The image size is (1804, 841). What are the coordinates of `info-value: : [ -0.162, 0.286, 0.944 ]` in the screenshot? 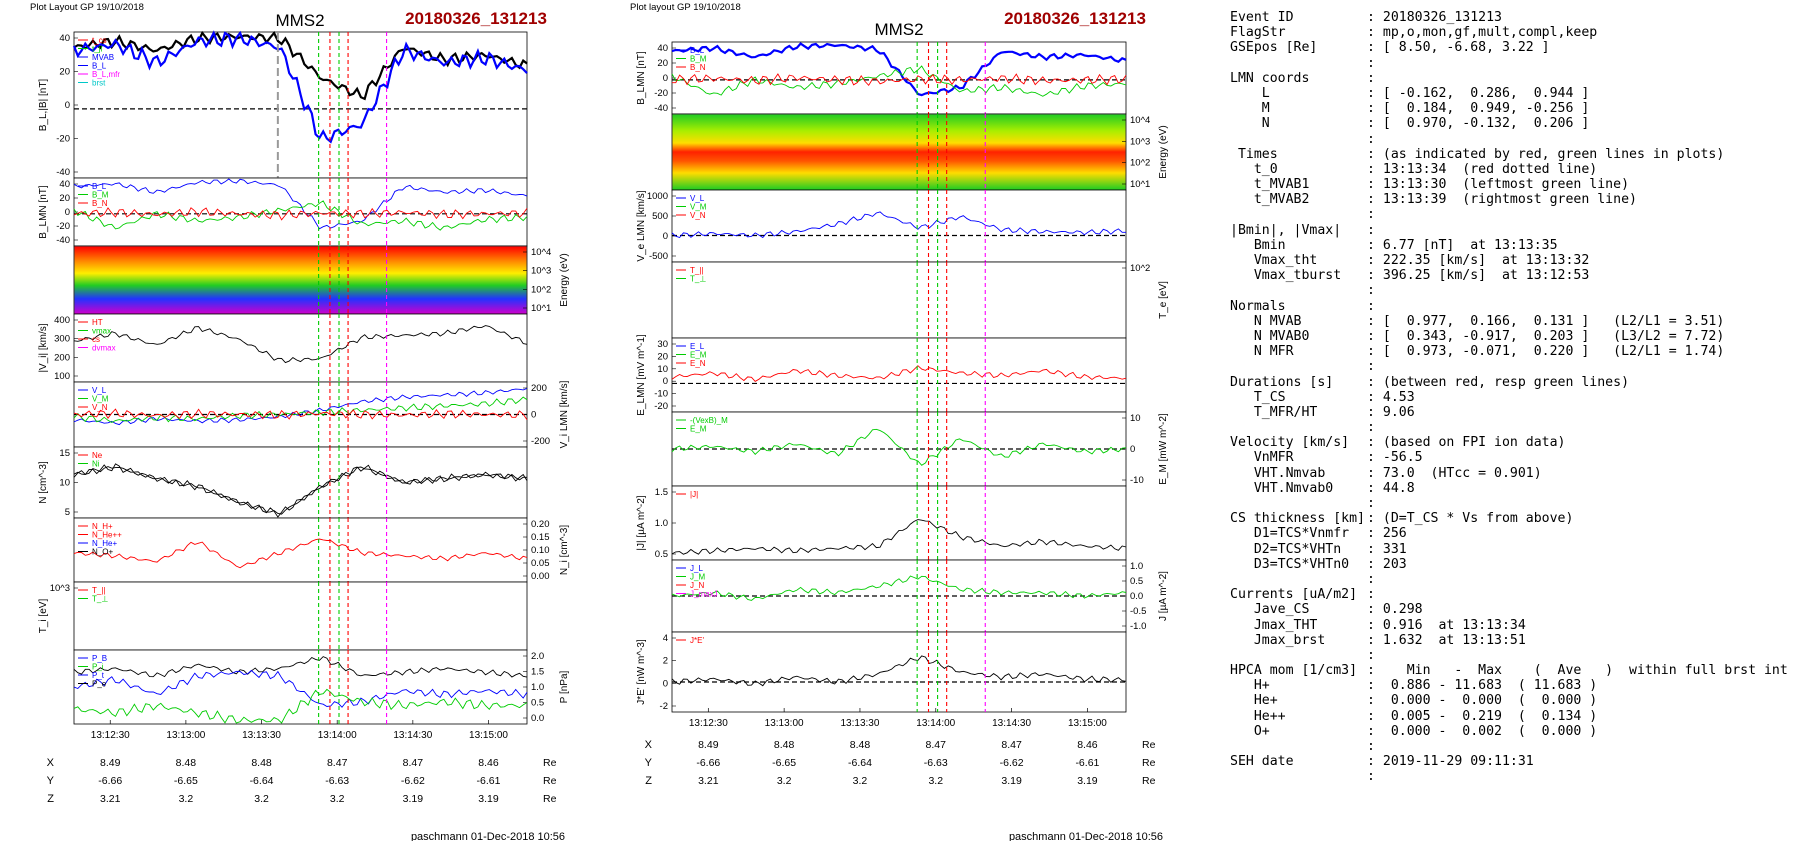 It's located at (1478, 93).